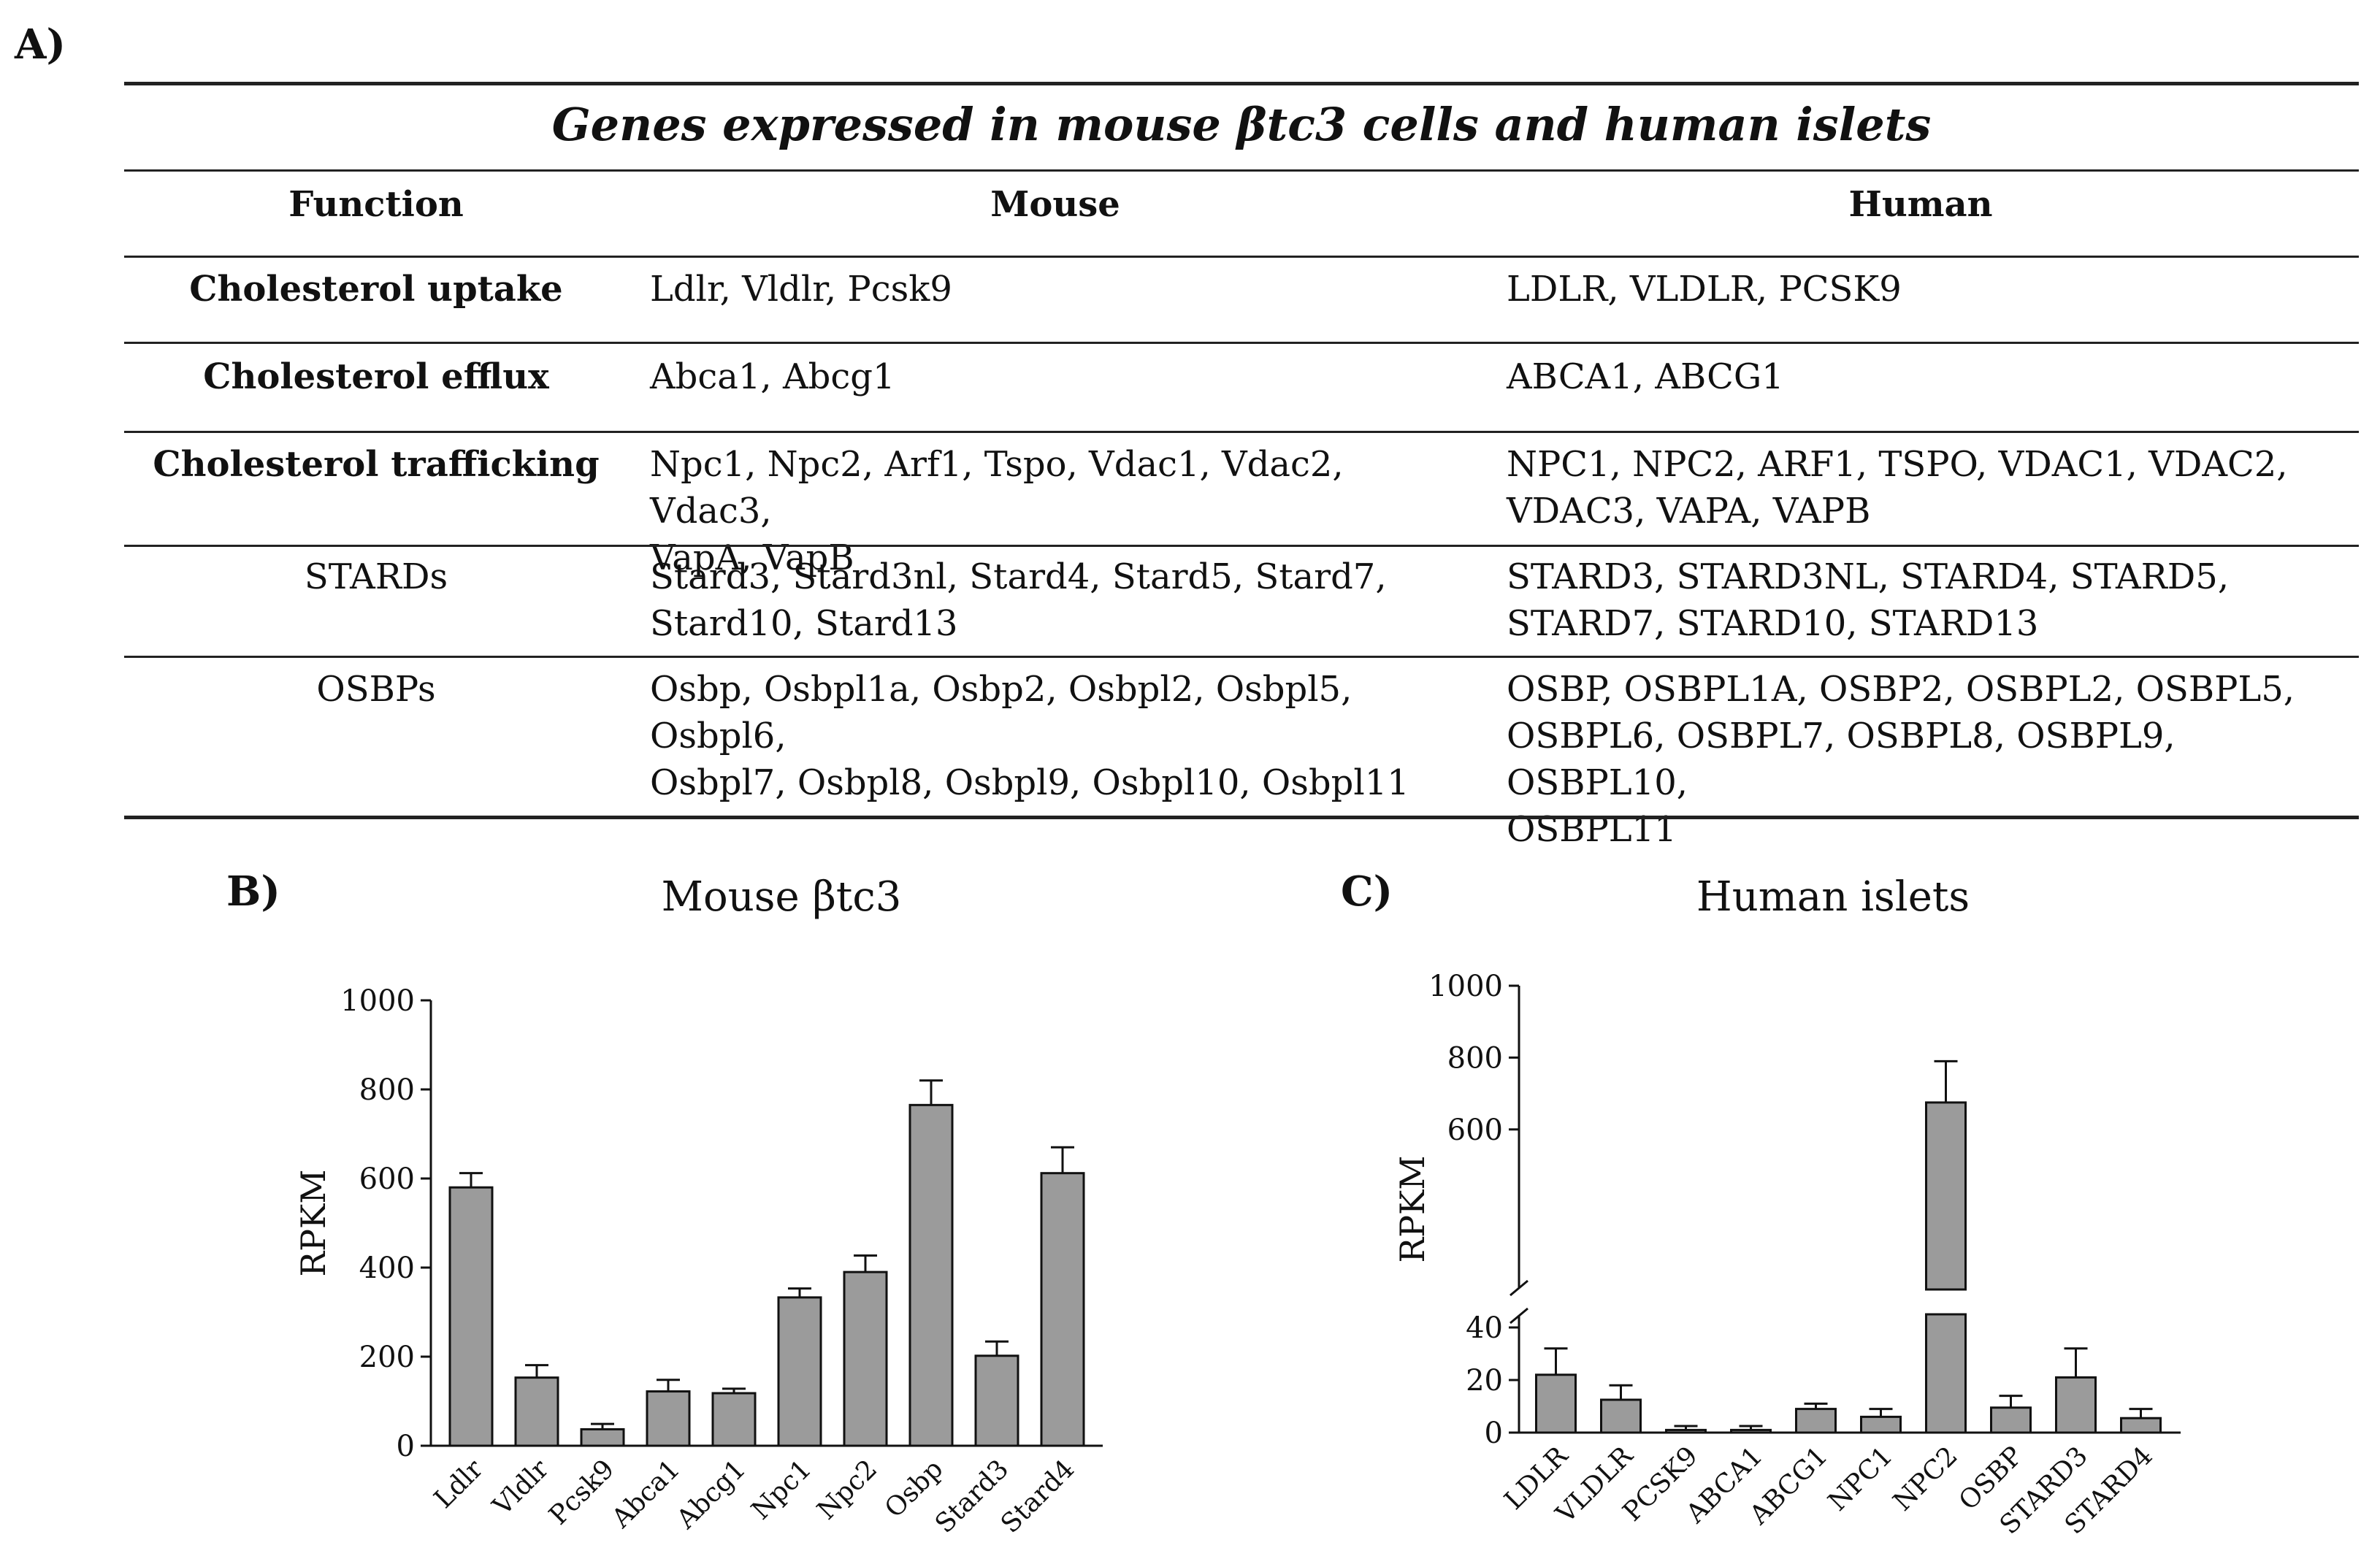 The width and height of the screenshot is (2380, 1556). Describe the element at coordinates (782, 1489) in the screenshot. I see `x-tick-label: Npc1` at that location.